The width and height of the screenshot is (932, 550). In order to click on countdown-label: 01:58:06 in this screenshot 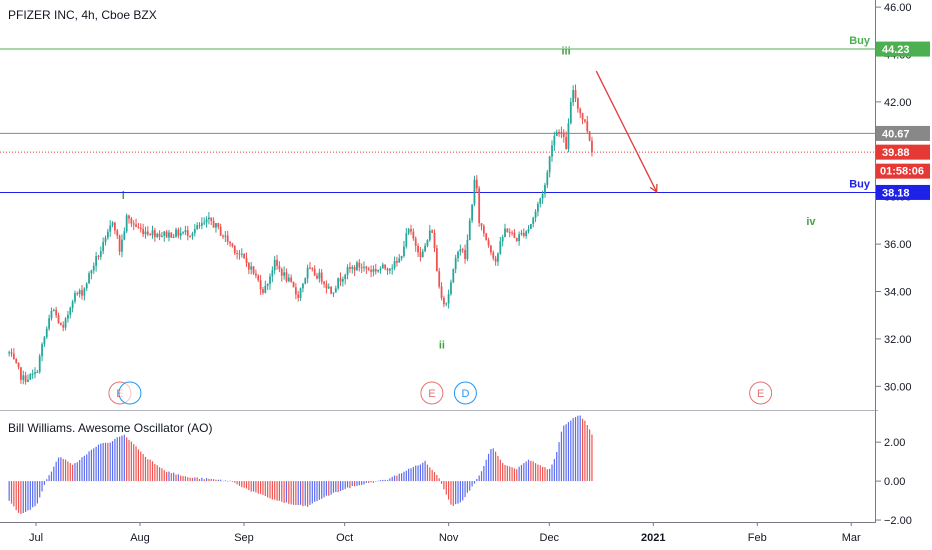, I will do `click(902, 172)`.